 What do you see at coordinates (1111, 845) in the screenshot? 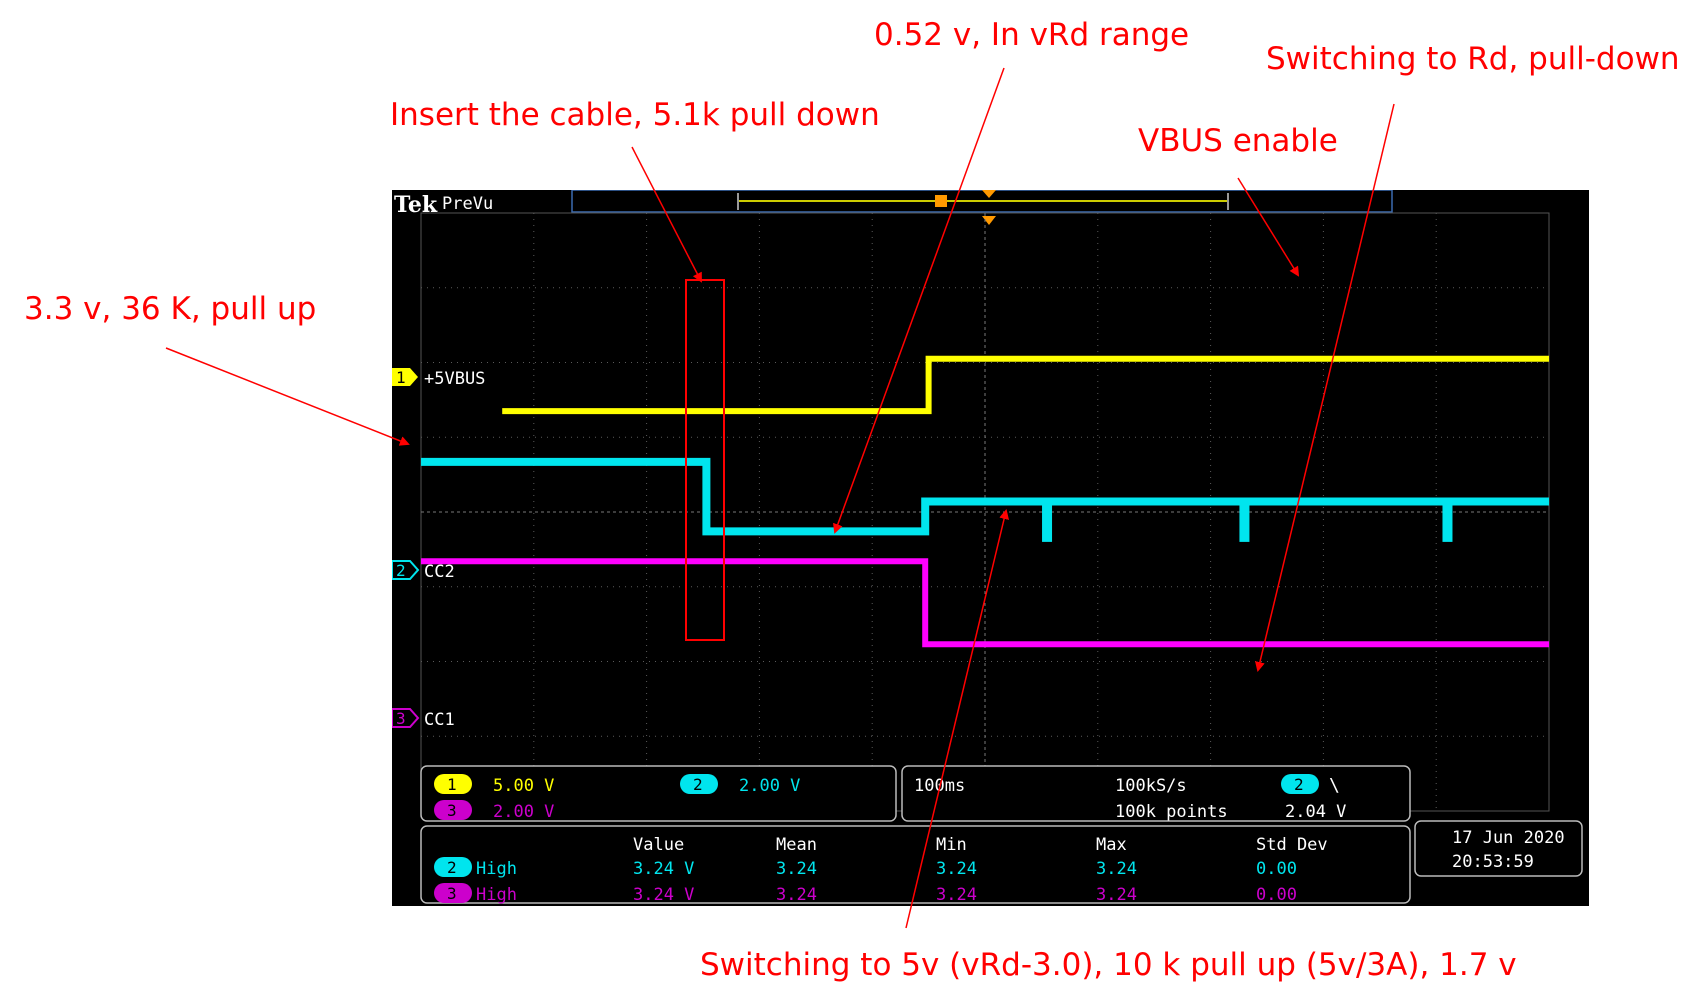
I see `meas-header-max: Max` at bounding box center [1111, 845].